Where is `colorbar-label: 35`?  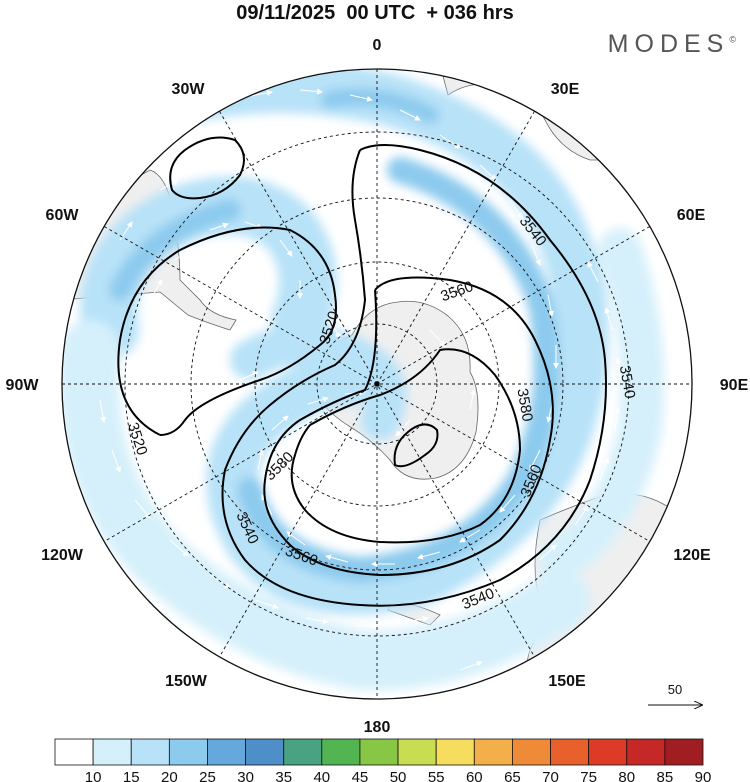 colorbar-label: 35 is located at coordinates (283, 775).